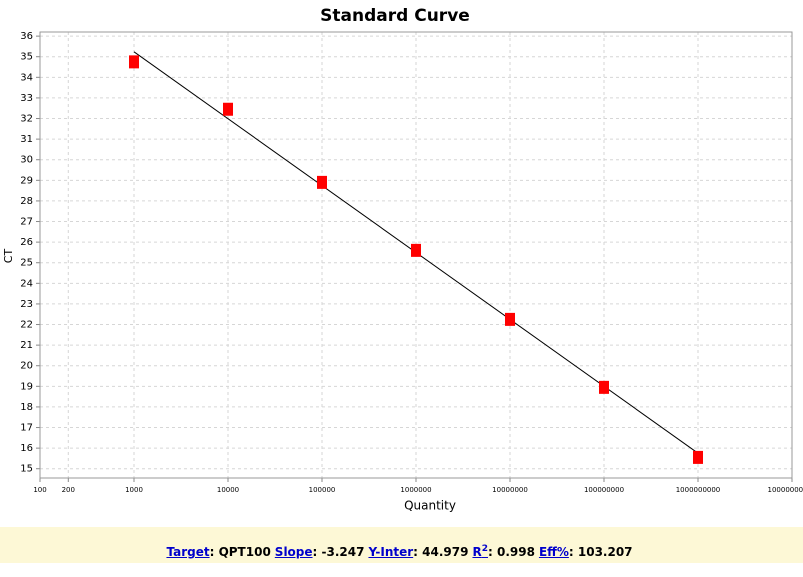 The height and width of the screenshot is (577, 803). Describe the element at coordinates (604, 490) in the screenshot. I see `x-tick-label: 100000000` at that location.